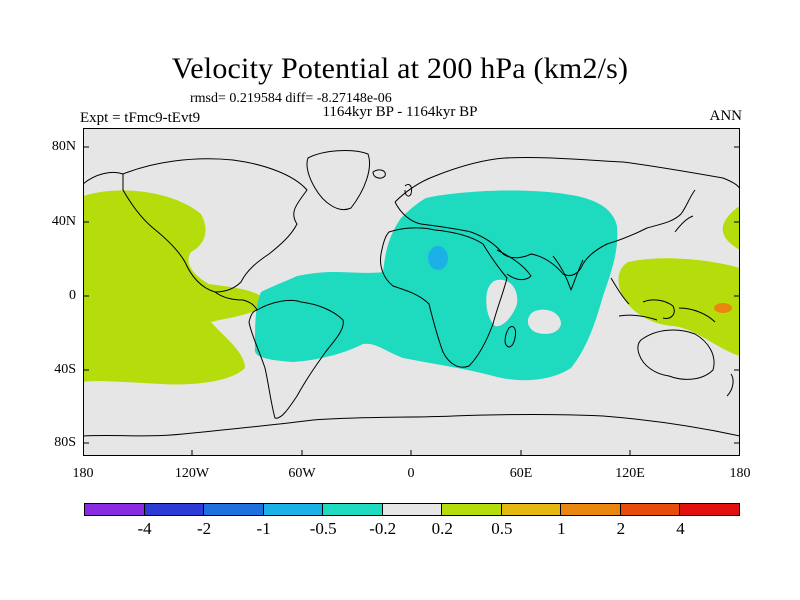 This screenshot has width=800, height=600. What do you see at coordinates (83, 473) in the screenshot?
I see `lon-label-180w: 180` at bounding box center [83, 473].